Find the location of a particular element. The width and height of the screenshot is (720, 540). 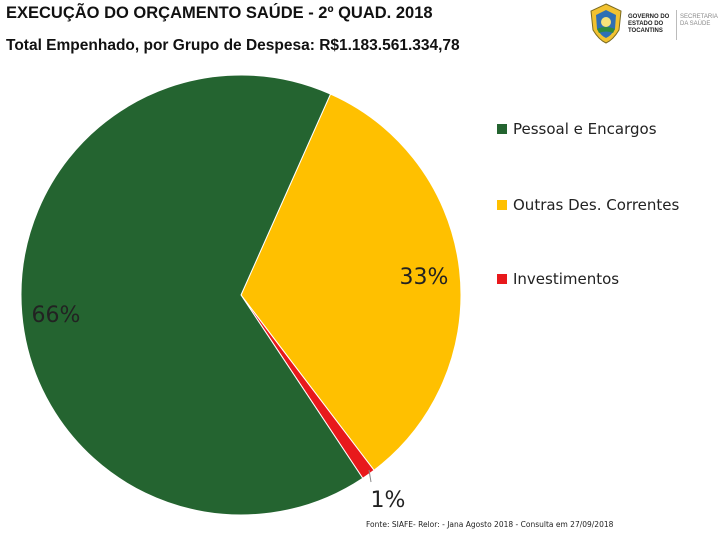

legend-item-investimentos: Investimentos is located at coordinates (558, 279).